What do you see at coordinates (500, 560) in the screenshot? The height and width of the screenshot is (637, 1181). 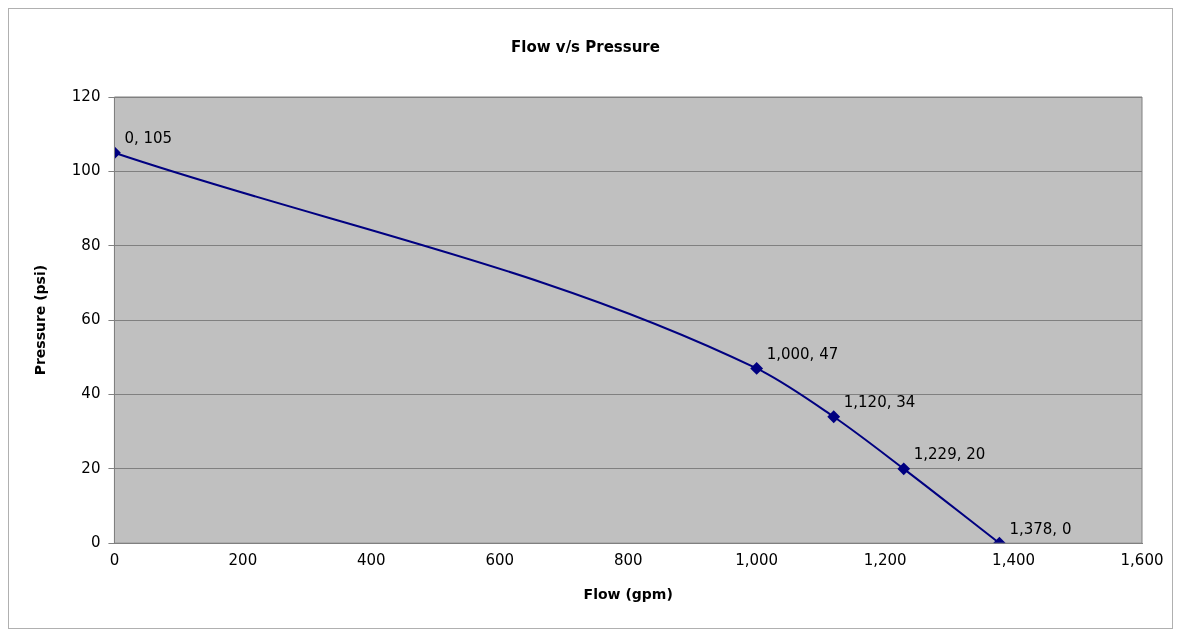 I see `x-tick-label: 600` at bounding box center [500, 560].